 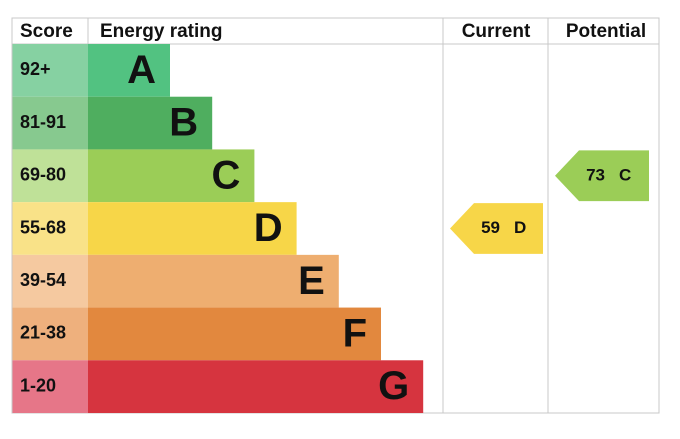 I want to click on header-current: Current, so click(x=496, y=31).